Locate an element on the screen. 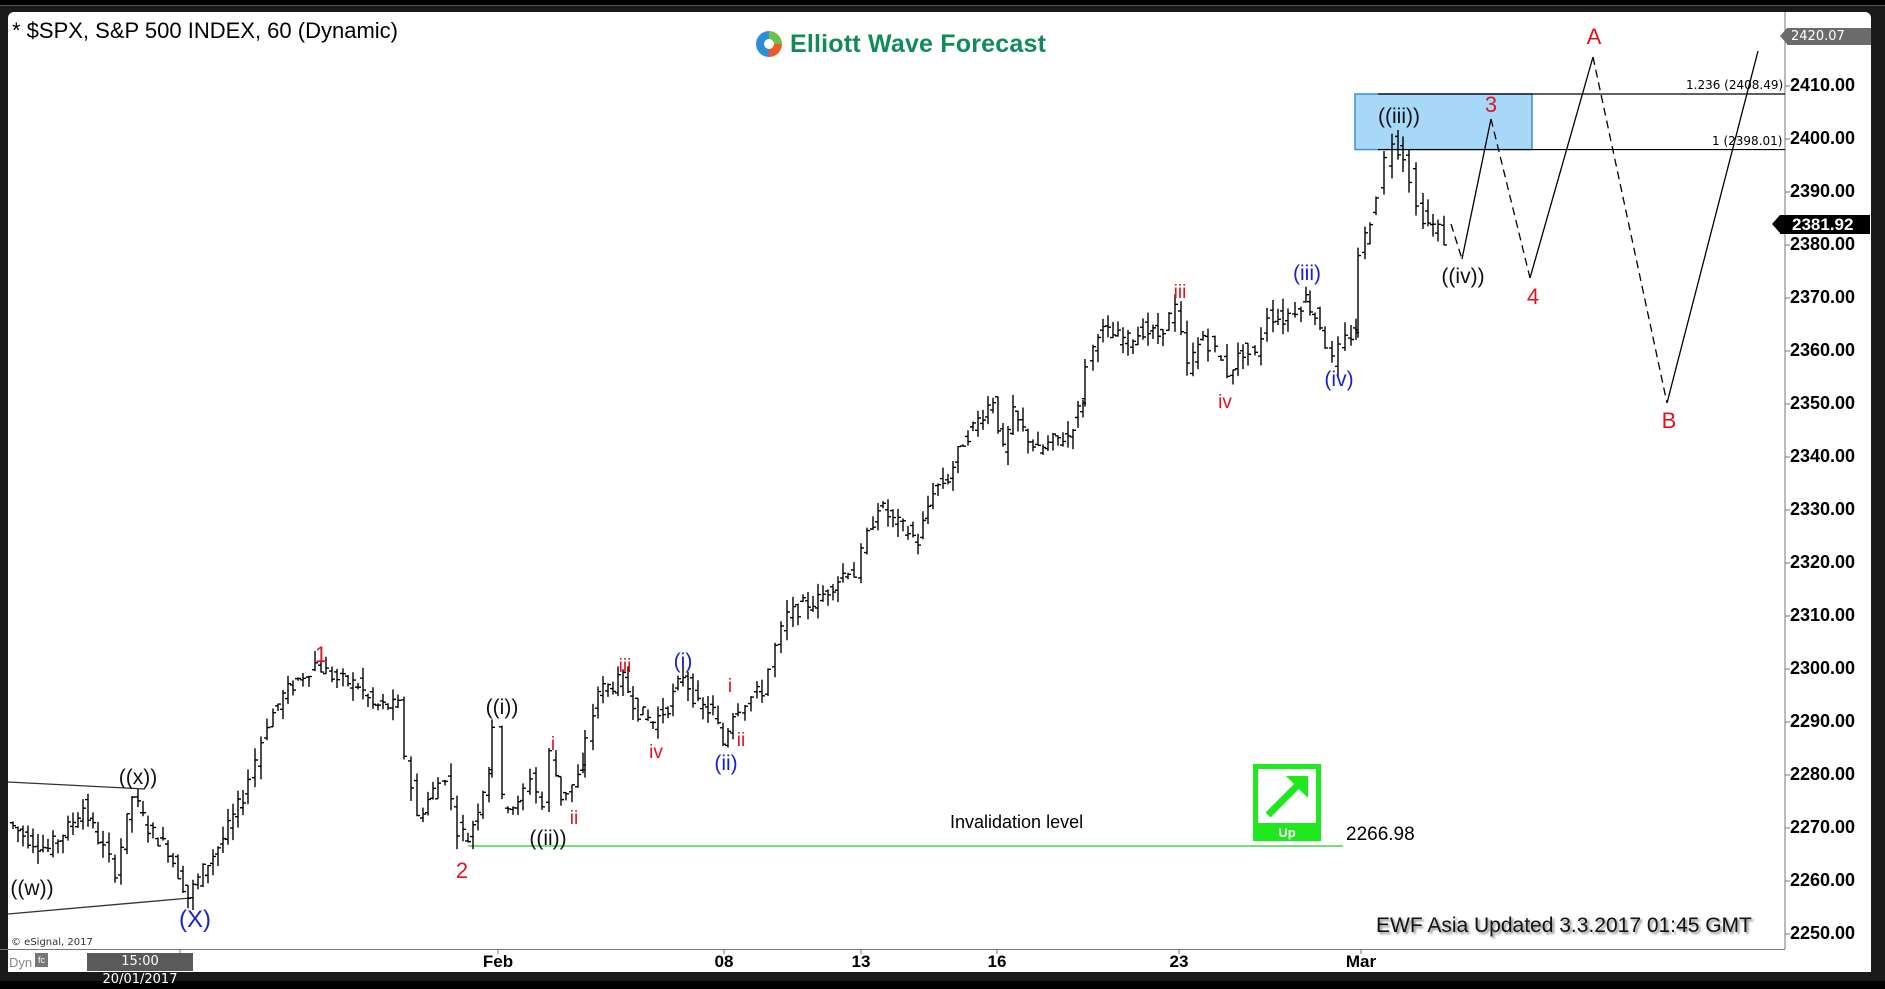 This screenshot has width=1885, height=989. y-tick-label: 2330.00 is located at coordinates (1823, 509).